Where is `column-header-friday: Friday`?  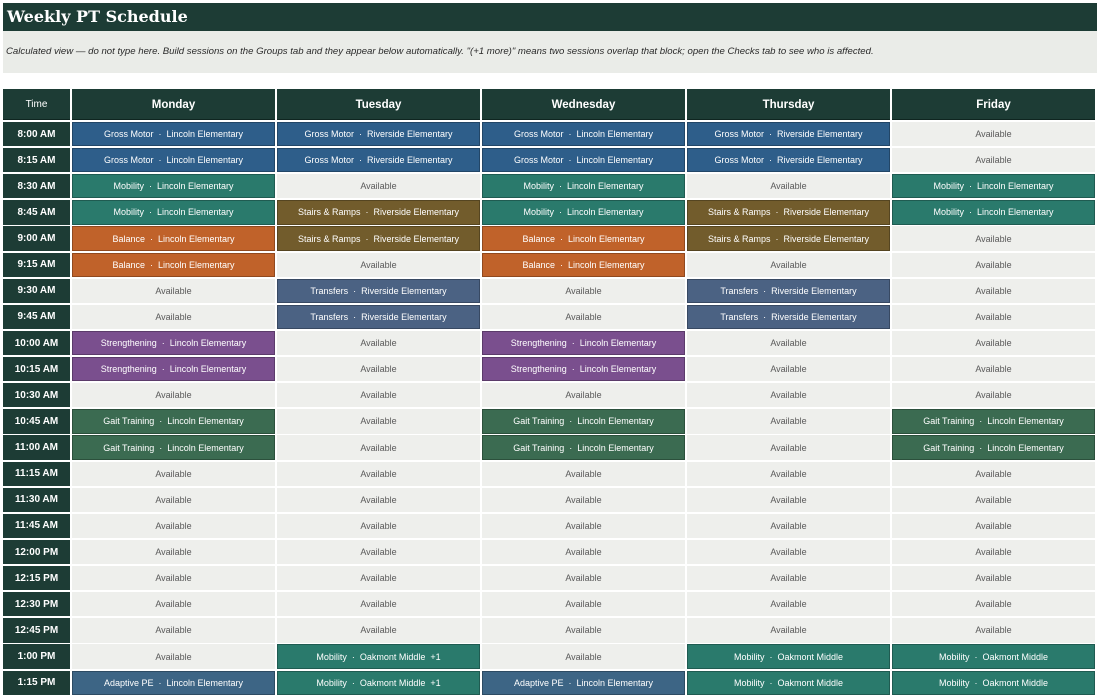
column-header-friday: Friday is located at coordinates (993, 104).